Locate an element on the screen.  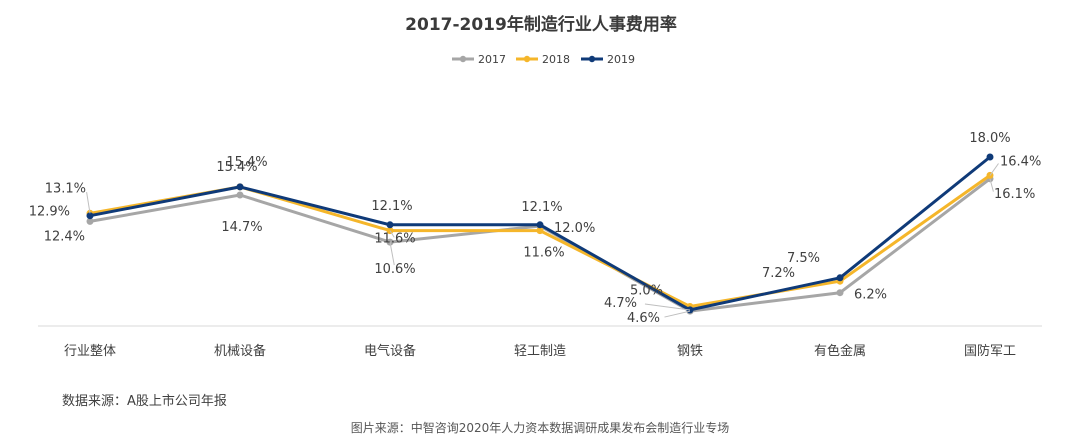
x-tick-label: 钢铁 is located at coordinates (690, 351).